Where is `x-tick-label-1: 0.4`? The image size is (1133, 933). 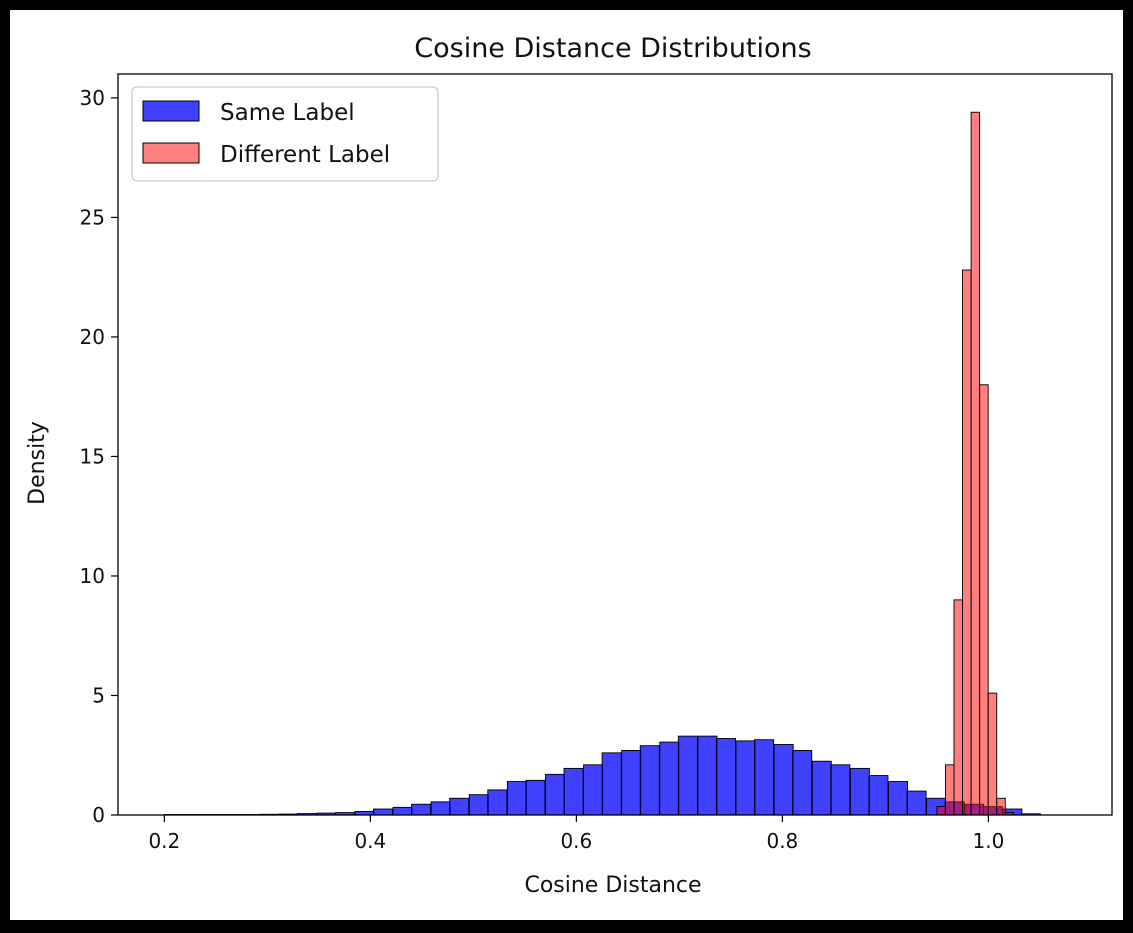
x-tick-label-1: 0.4 is located at coordinates (370, 841).